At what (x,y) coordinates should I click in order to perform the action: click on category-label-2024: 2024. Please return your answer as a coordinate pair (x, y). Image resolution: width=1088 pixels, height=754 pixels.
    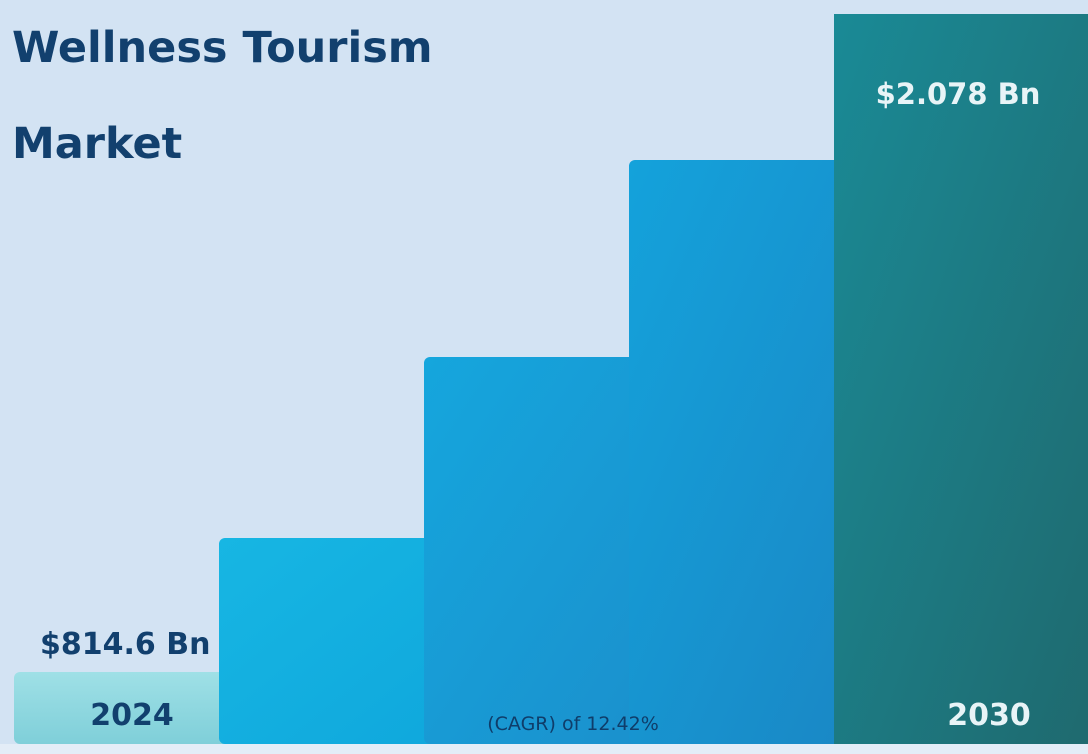
    Looking at the image, I should click on (132, 715).